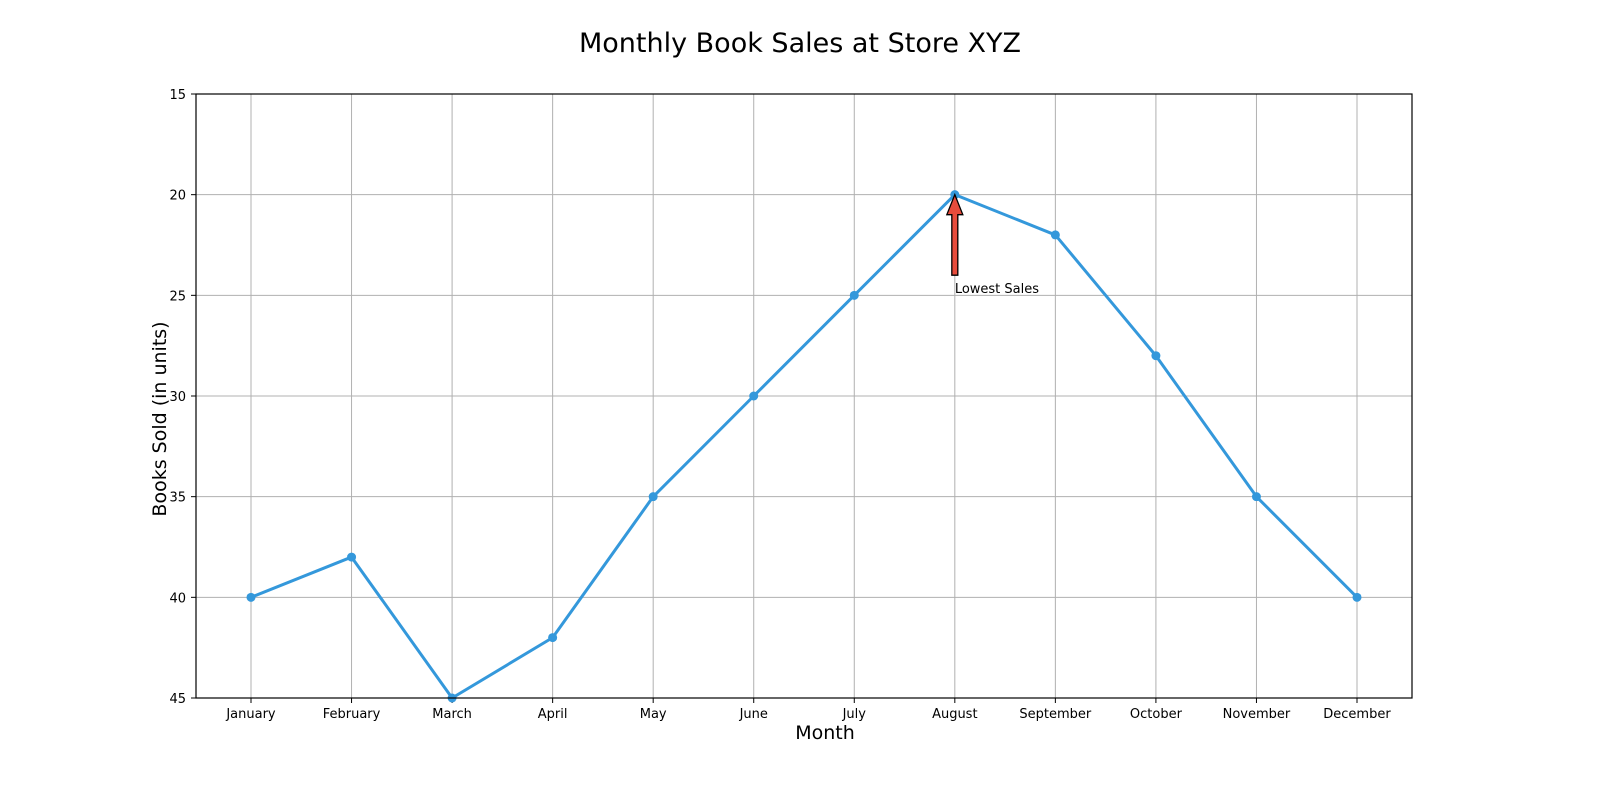 The width and height of the screenshot is (1600, 800). I want to click on y-tick-label: 40, so click(177, 598).